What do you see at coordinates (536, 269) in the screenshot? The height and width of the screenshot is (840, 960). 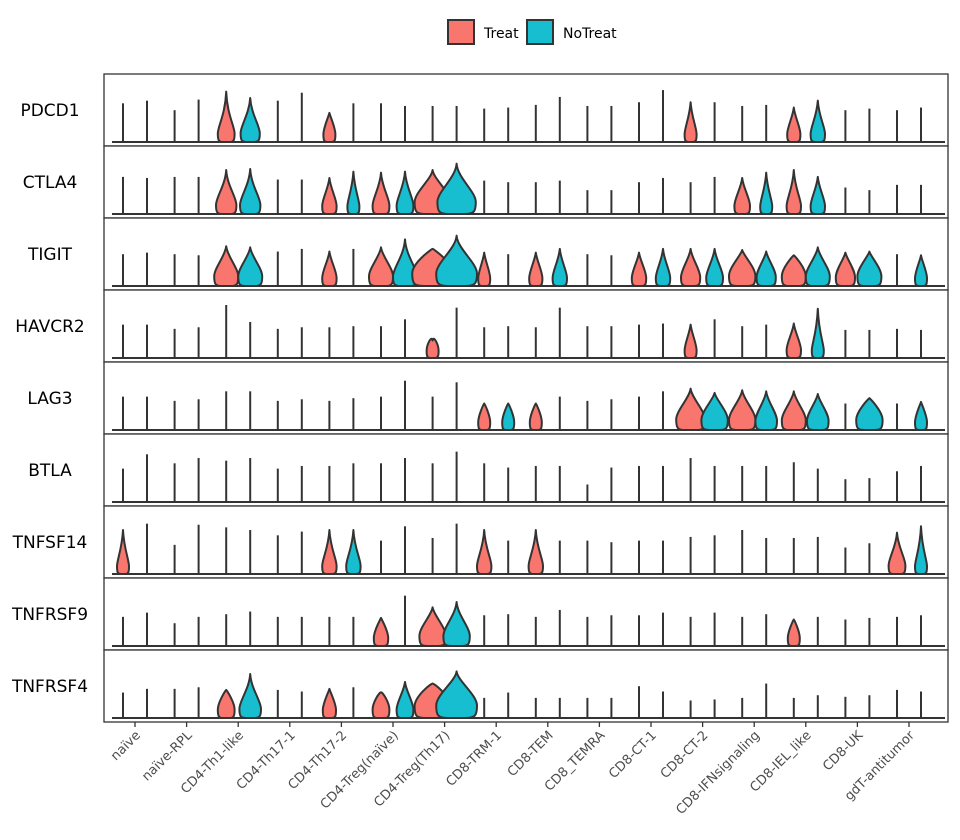 I see `violin-tigit-cd8-tem-treat` at bounding box center [536, 269].